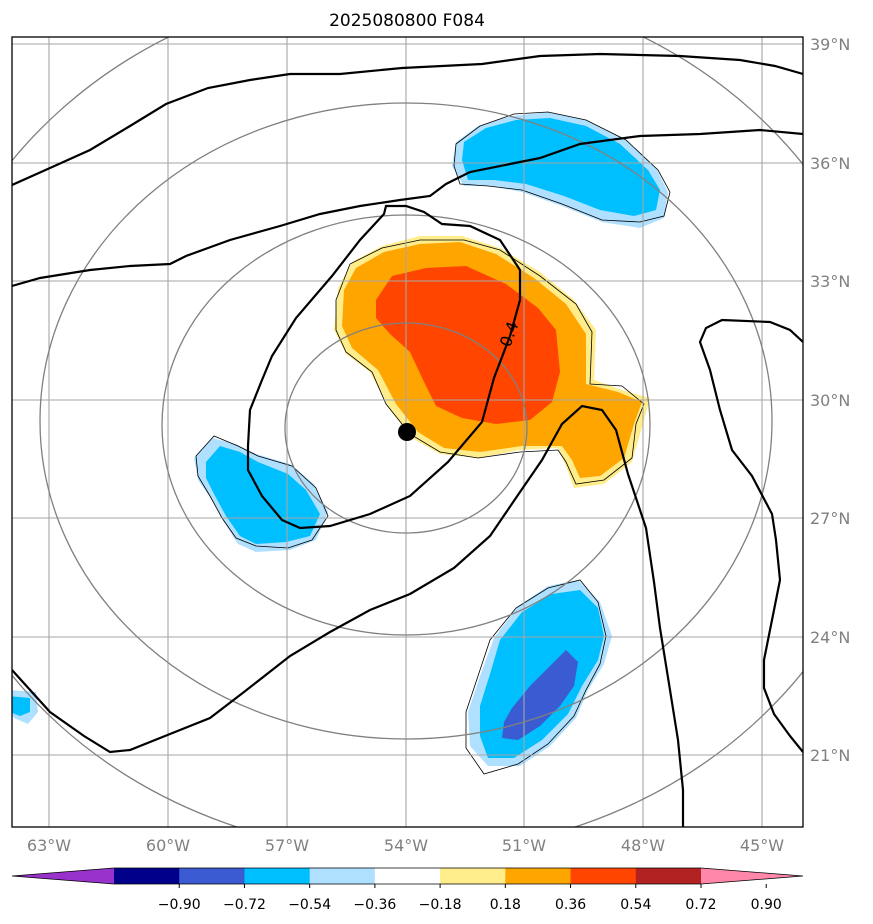 The image size is (873, 924). What do you see at coordinates (762, 845) in the screenshot?
I see `x-tick-label: 45°W` at bounding box center [762, 845].